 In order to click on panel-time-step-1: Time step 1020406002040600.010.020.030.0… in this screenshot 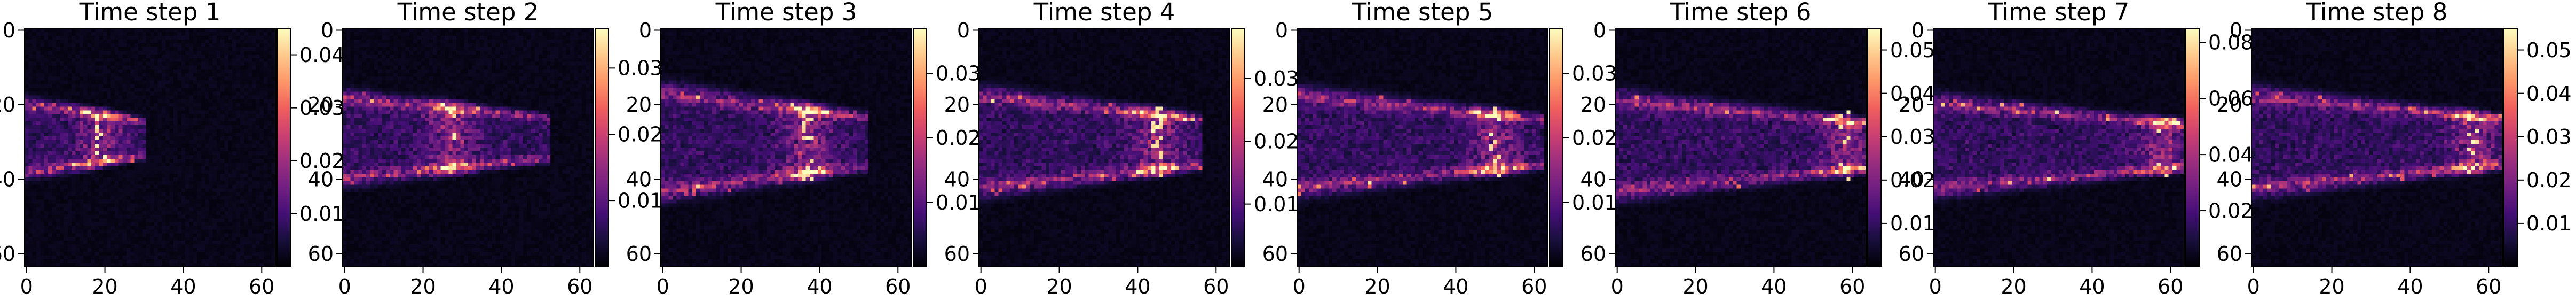, I will do `click(172, 149)`.